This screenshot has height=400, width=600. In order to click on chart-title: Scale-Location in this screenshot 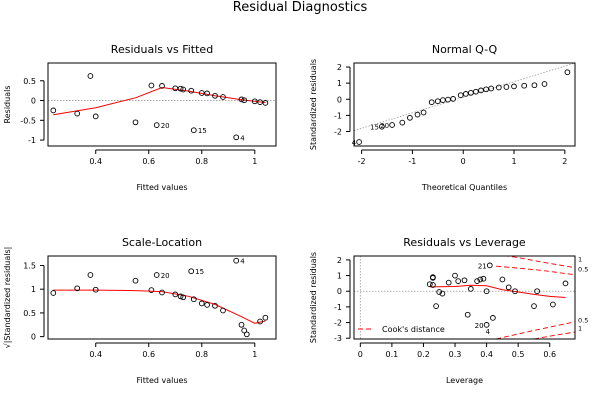, I will do `click(162, 242)`.